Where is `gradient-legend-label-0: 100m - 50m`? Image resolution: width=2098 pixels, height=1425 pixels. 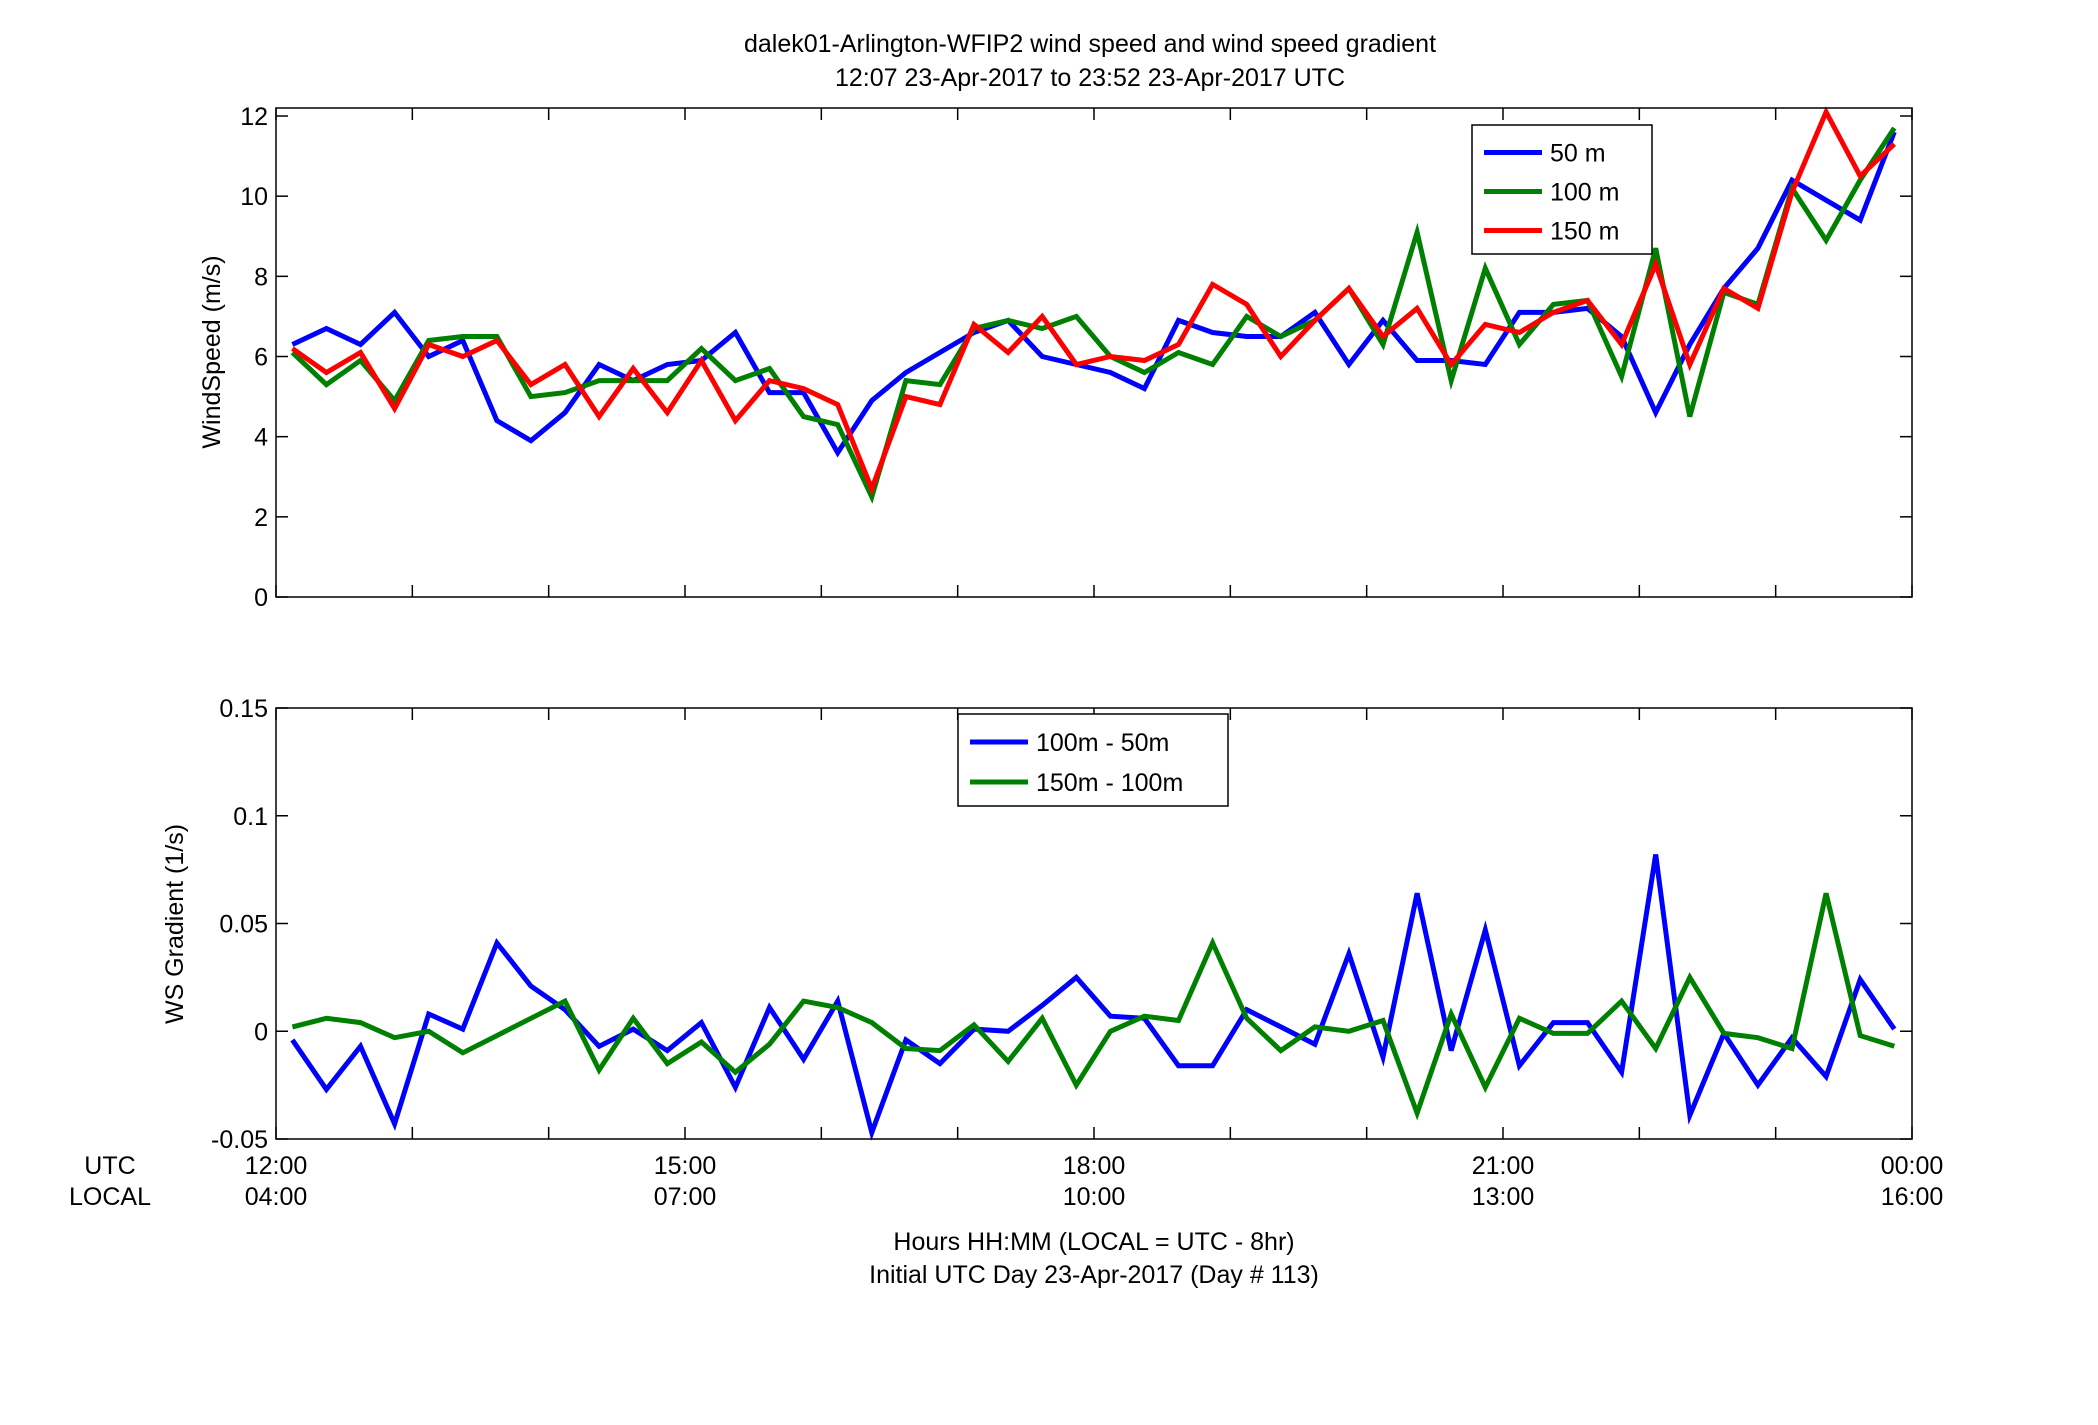
gradient-legend-label-0: 100m - 50m is located at coordinates (1102, 743).